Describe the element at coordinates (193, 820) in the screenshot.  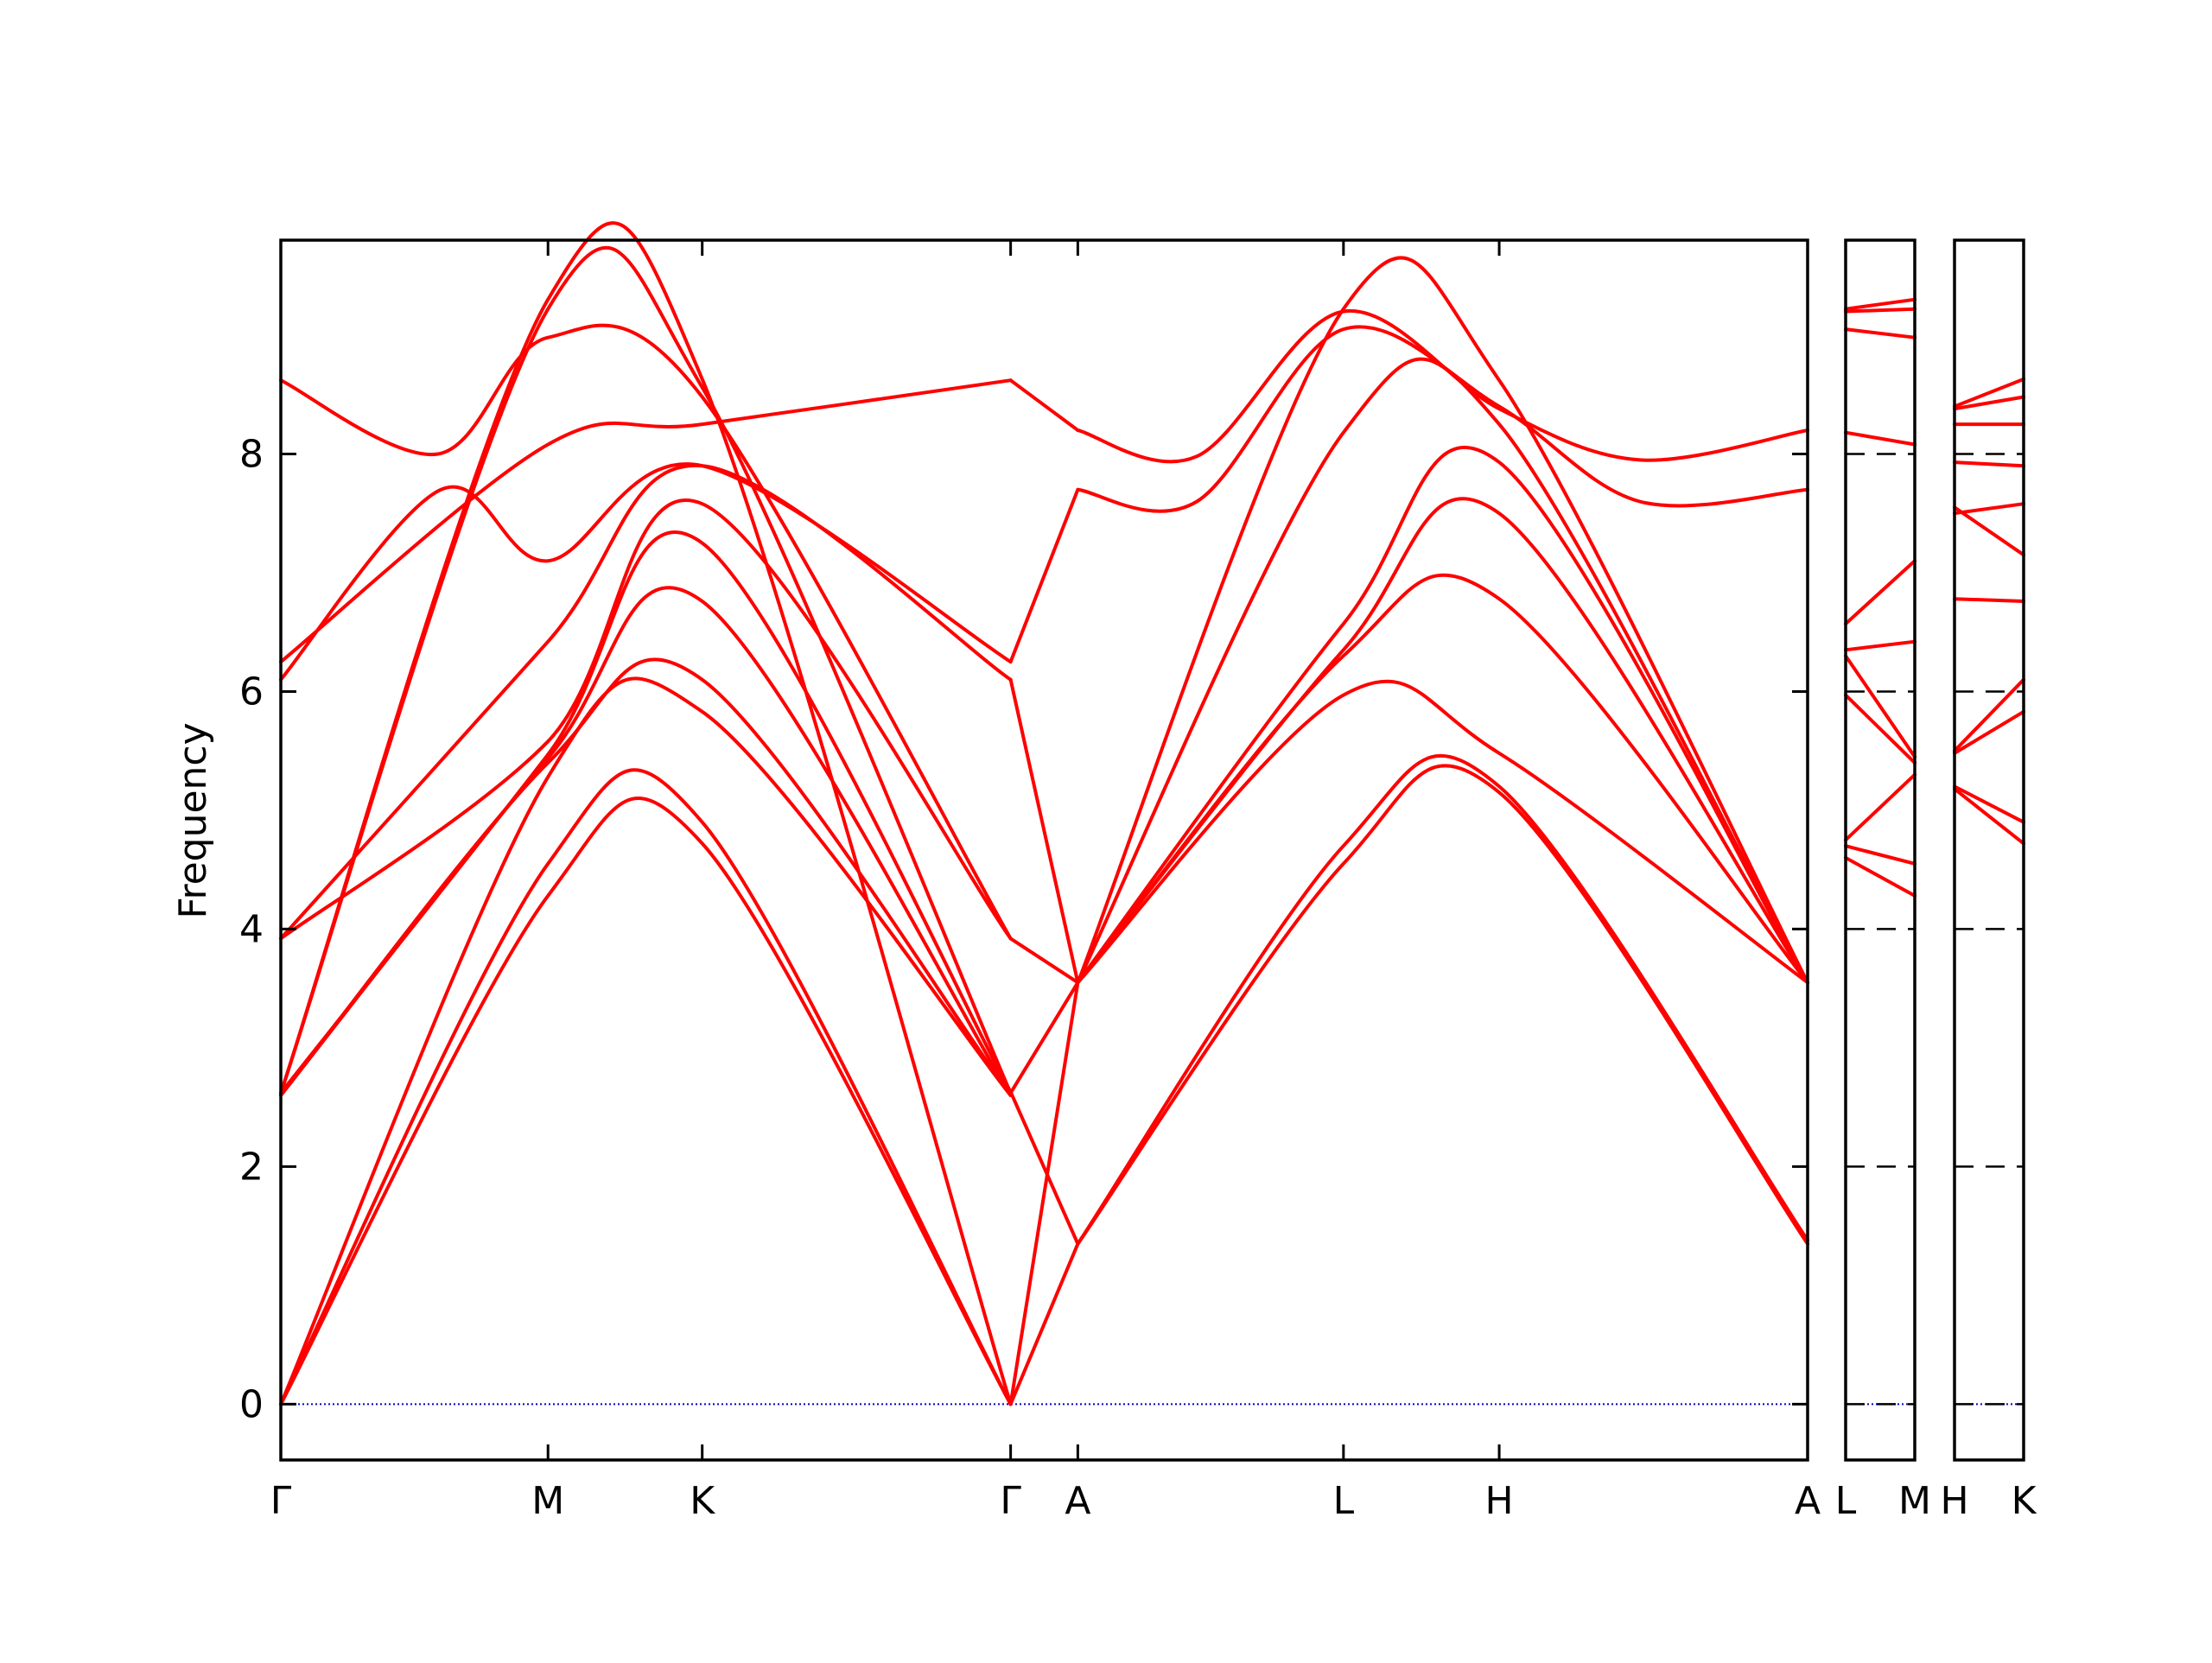
I see `y-axis-label: Frequency` at that location.